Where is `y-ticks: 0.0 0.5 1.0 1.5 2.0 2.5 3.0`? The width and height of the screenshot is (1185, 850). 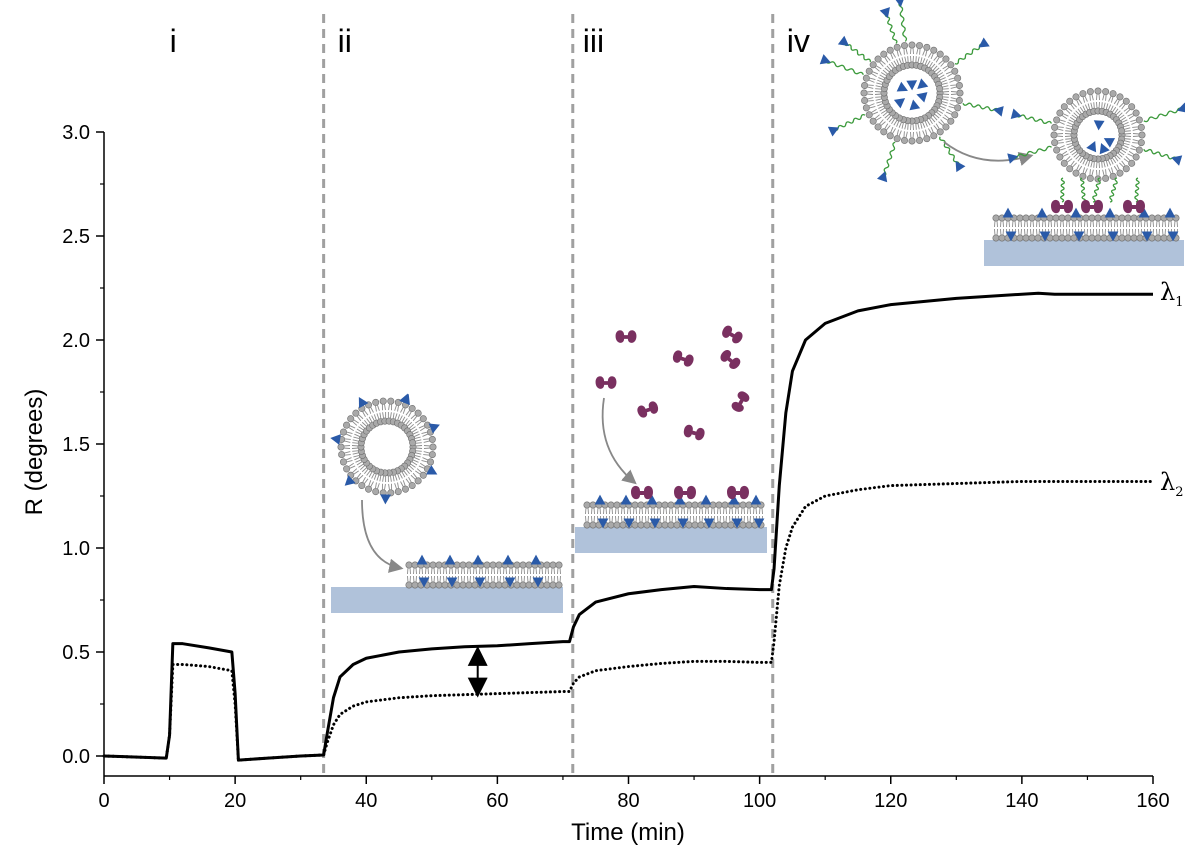 y-ticks: 0.0 0.5 1.0 1.5 2.0 2.5 3.0 is located at coordinates (83, 445).